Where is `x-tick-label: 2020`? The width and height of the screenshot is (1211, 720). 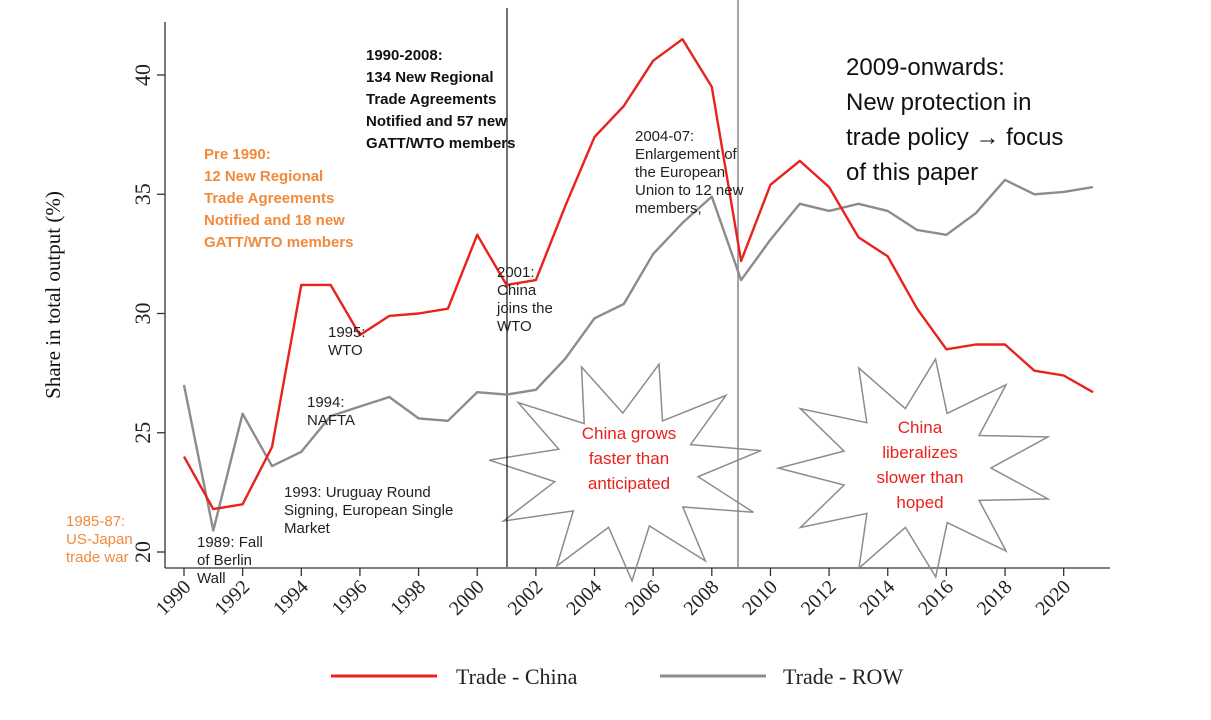
x-tick-label: 2020 is located at coordinates (1053, 598).